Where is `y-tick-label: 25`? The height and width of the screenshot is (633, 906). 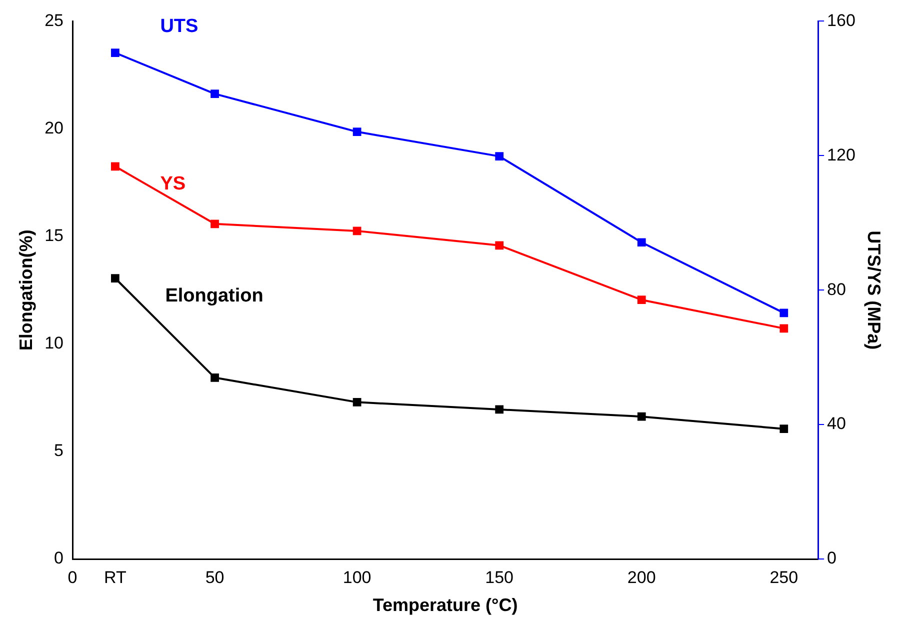
y-tick-label: 25 is located at coordinates (54, 20).